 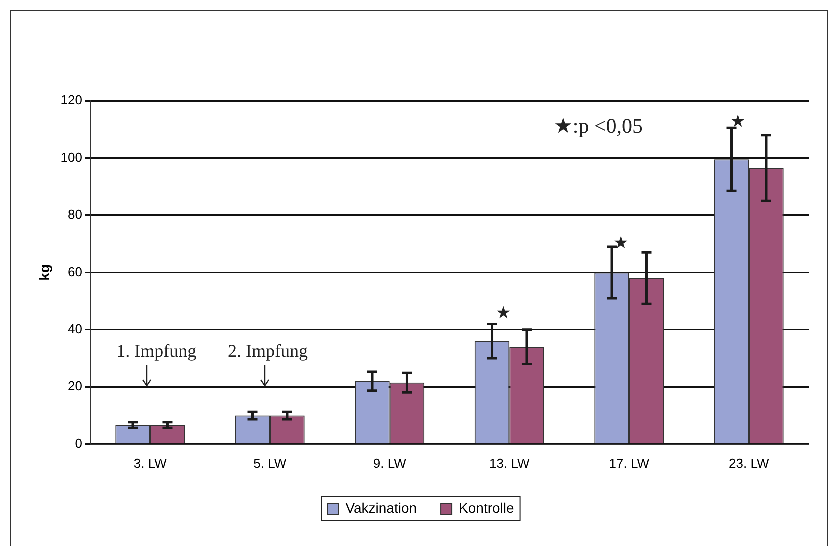 What do you see at coordinates (75, 272) in the screenshot?
I see `y-tick-label: 60` at bounding box center [75, 272].